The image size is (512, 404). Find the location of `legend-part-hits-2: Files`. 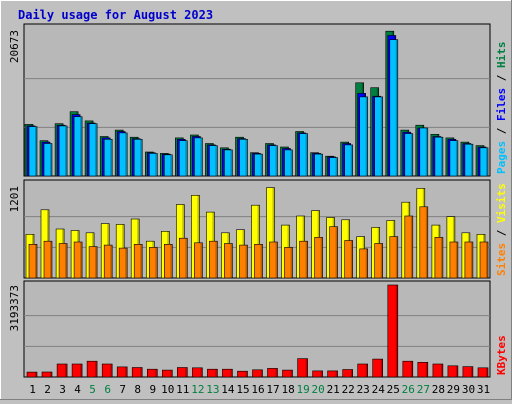

legend-part-hits-2: Files is located at coordinates (501, 104).